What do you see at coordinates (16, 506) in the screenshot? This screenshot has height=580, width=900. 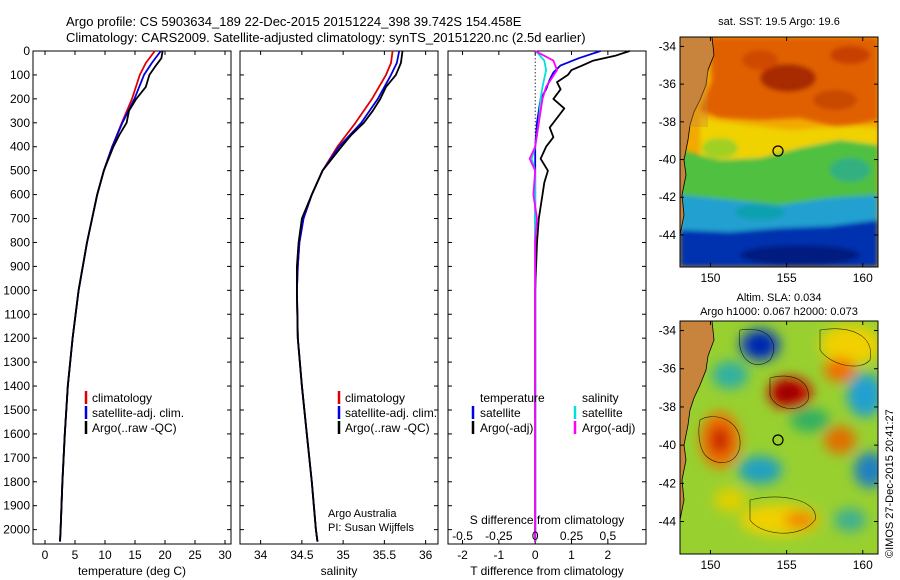 I see `y-tick-label: 1900` at bounding box center [16, 506].